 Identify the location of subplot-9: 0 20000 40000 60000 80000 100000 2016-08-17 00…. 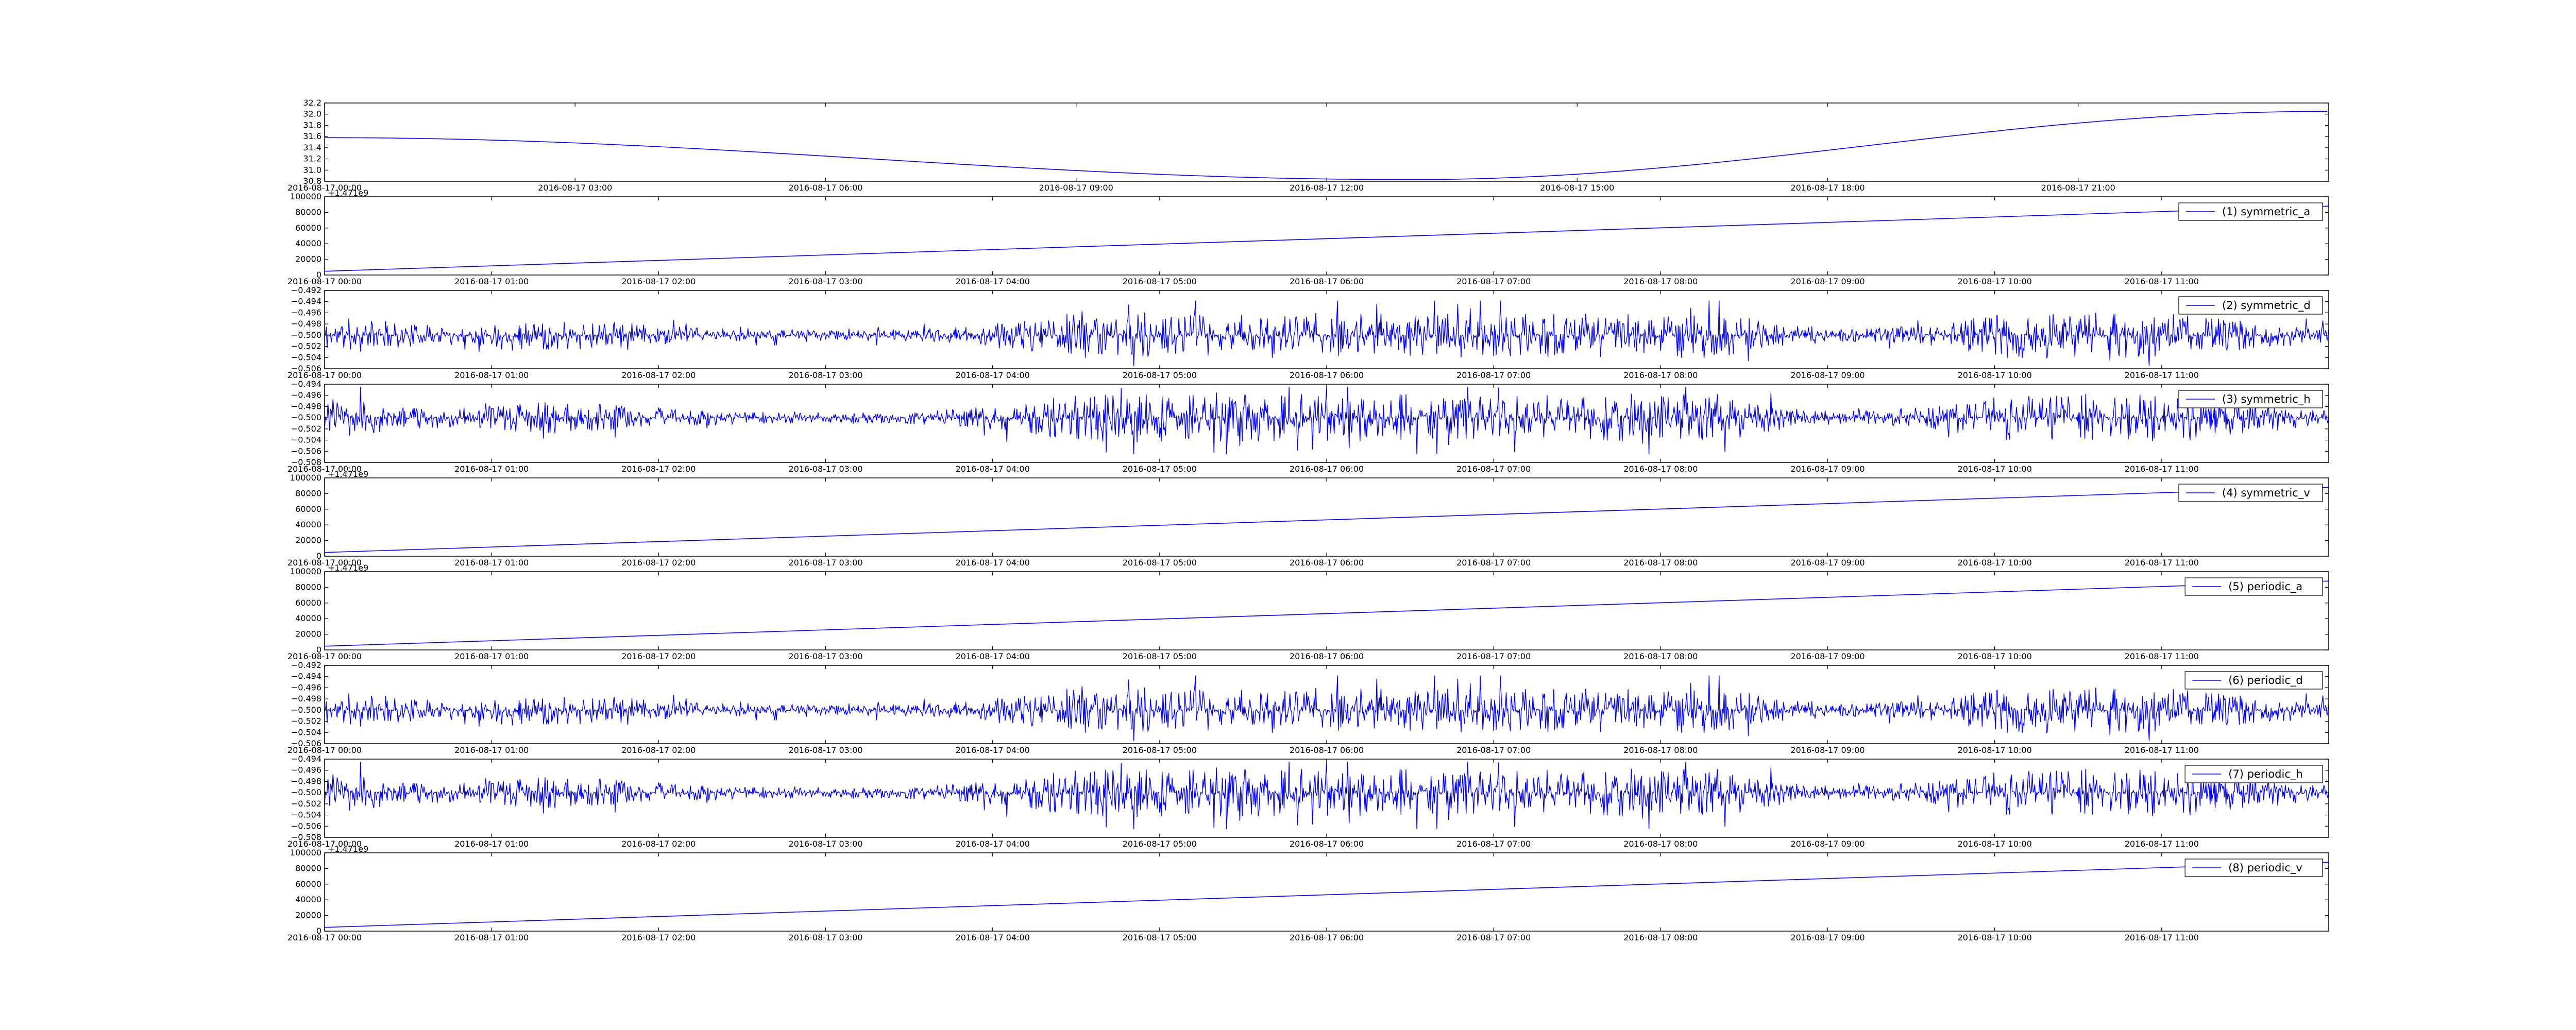
(1308, 893).